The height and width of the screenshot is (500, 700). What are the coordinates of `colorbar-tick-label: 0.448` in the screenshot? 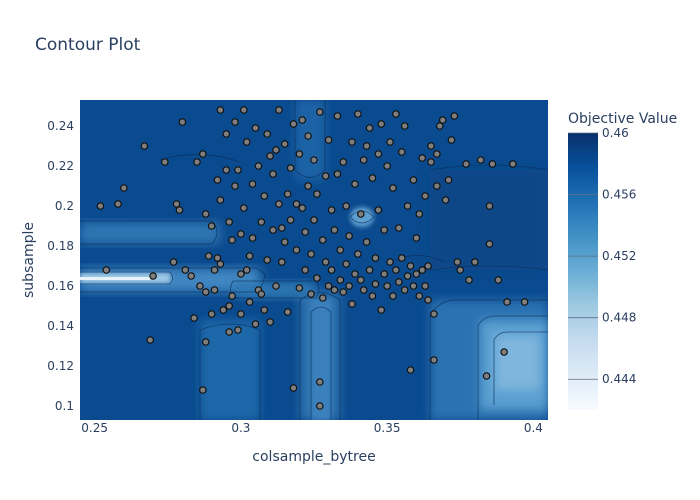 It's located at (619, 318).